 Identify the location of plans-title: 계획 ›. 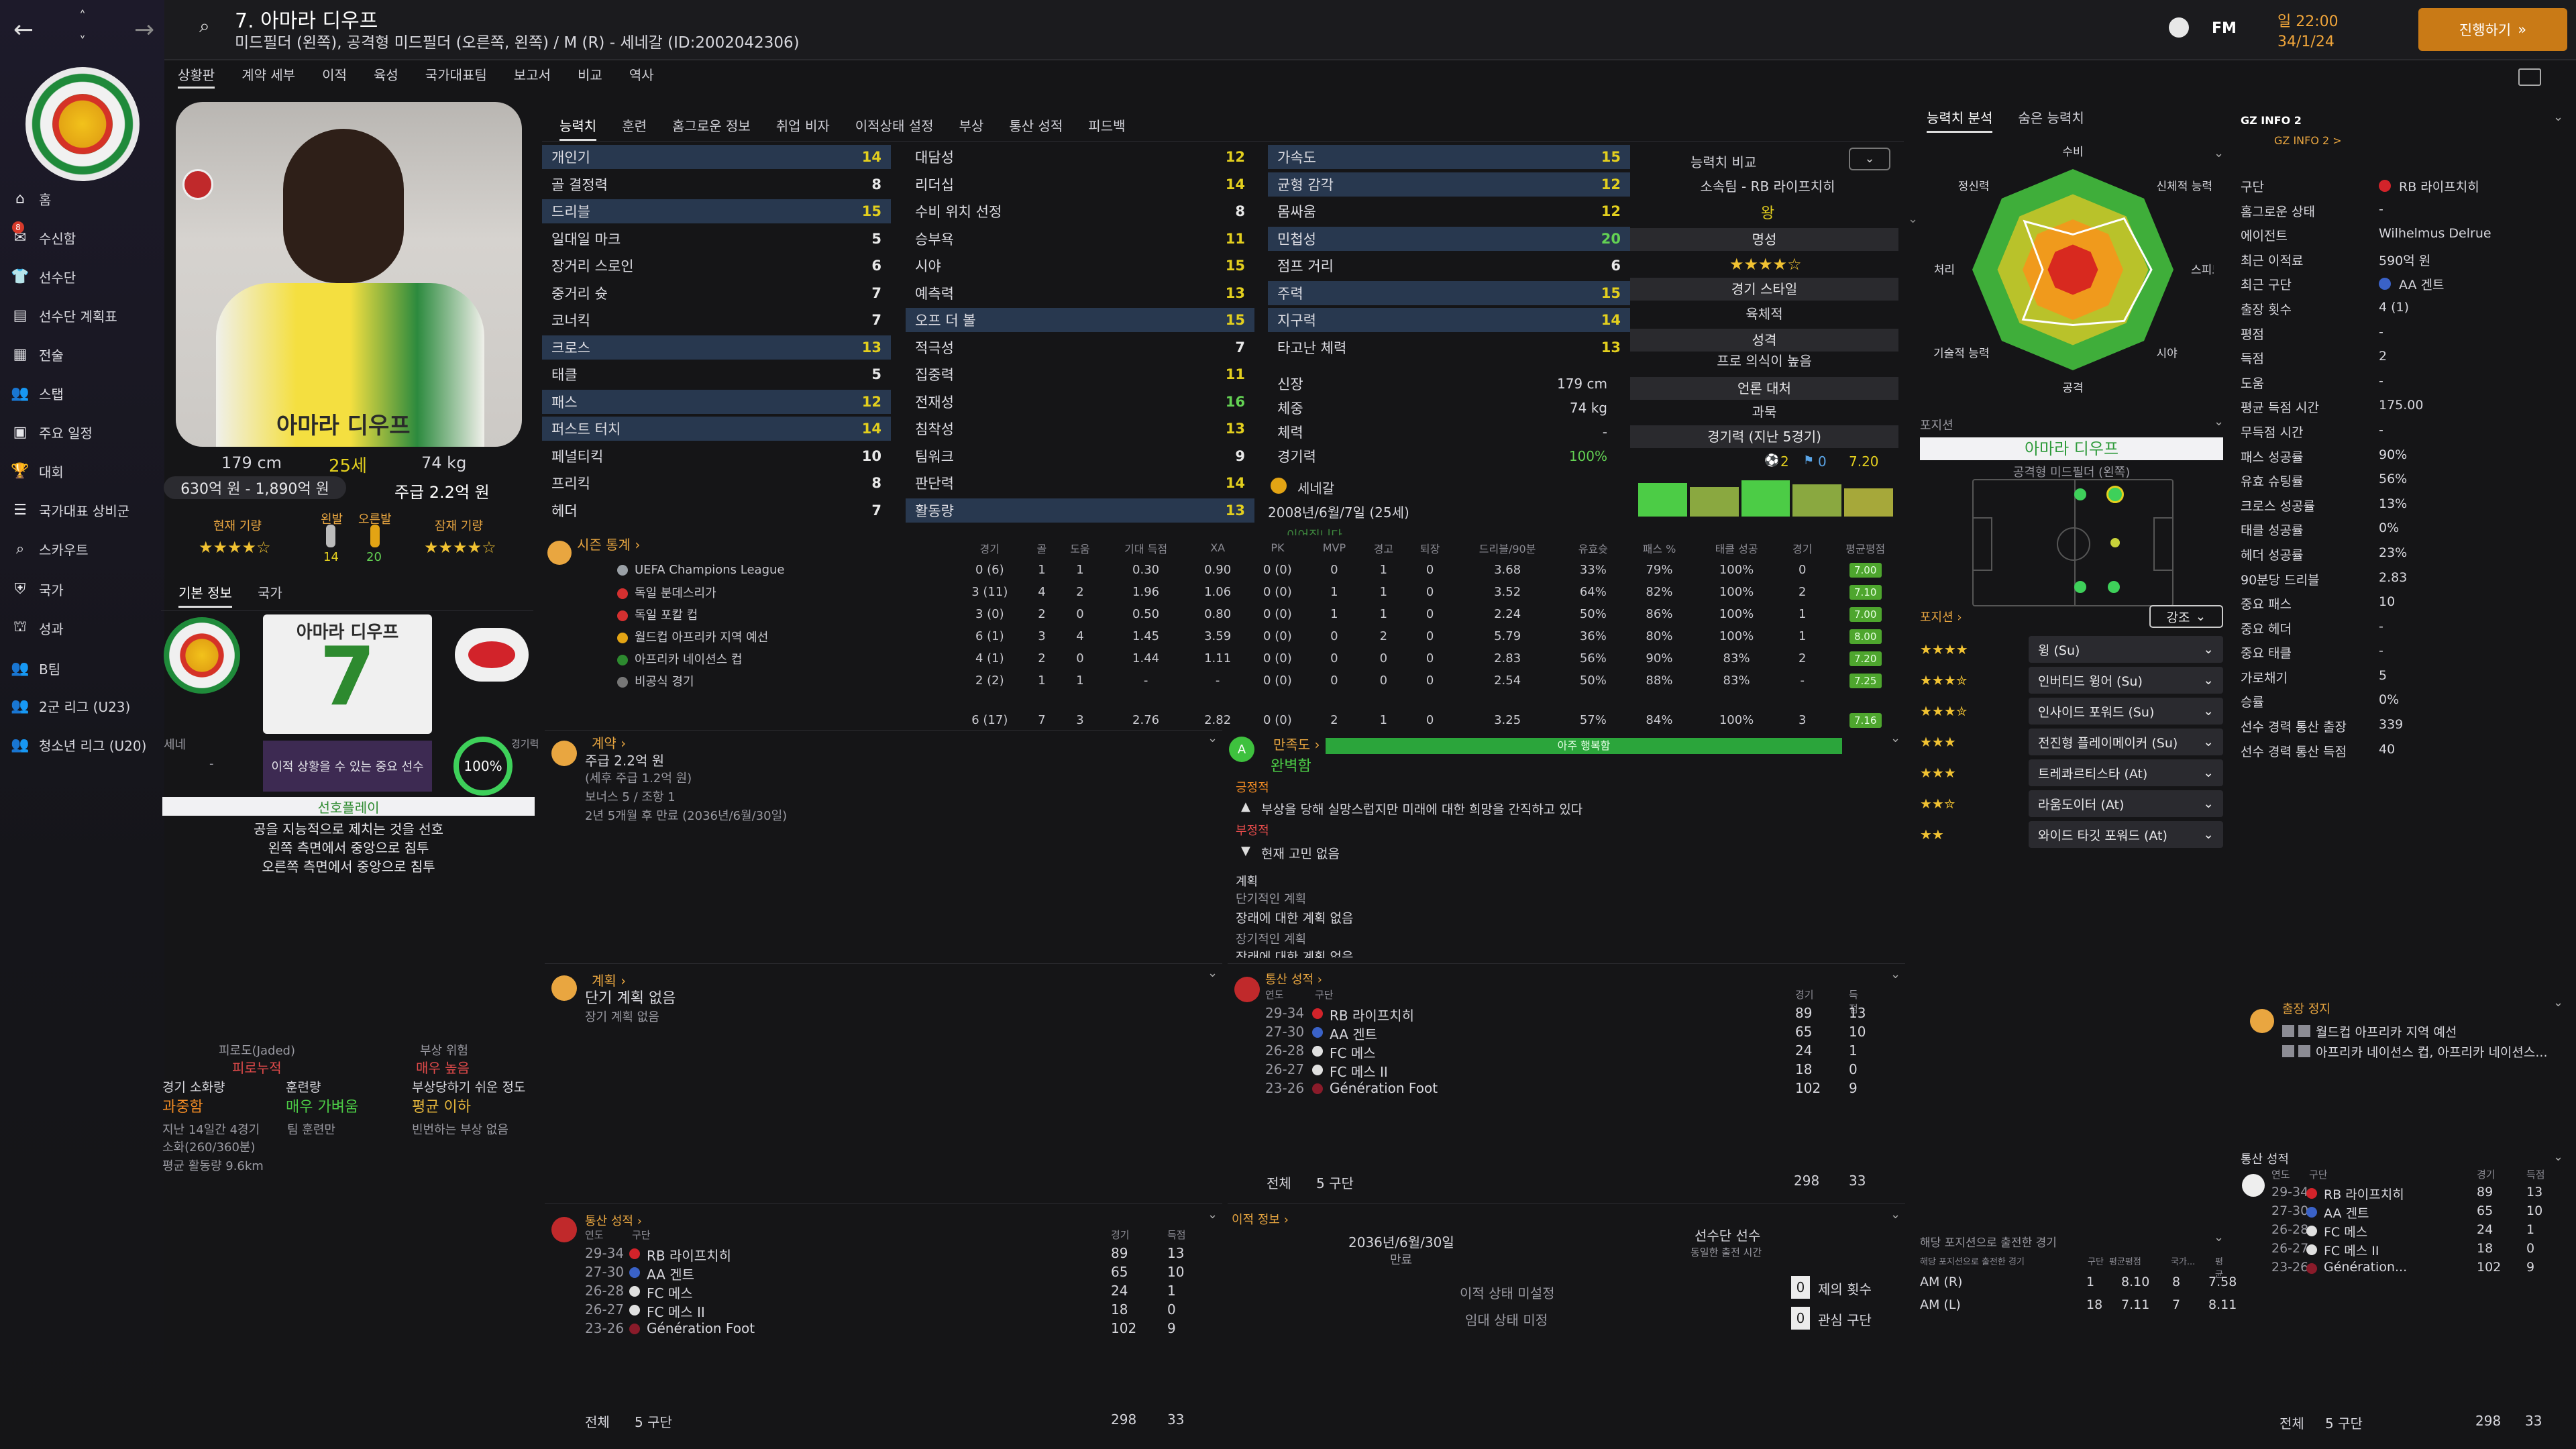
(609, 981).